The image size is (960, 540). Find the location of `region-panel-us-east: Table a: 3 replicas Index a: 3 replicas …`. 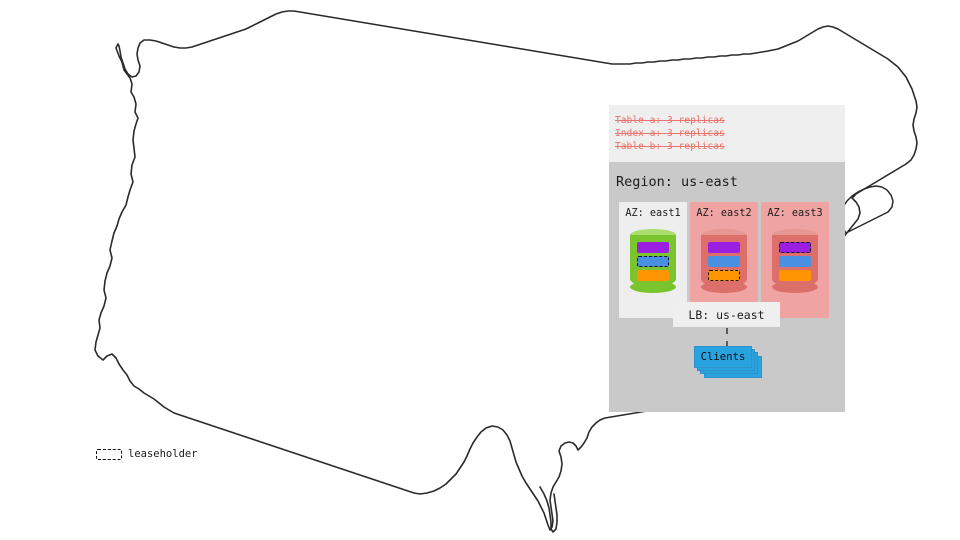

region-panel-us-east: Table a: 3 replicas Index a: 3 replicas … is located at coordinates (727, 258).